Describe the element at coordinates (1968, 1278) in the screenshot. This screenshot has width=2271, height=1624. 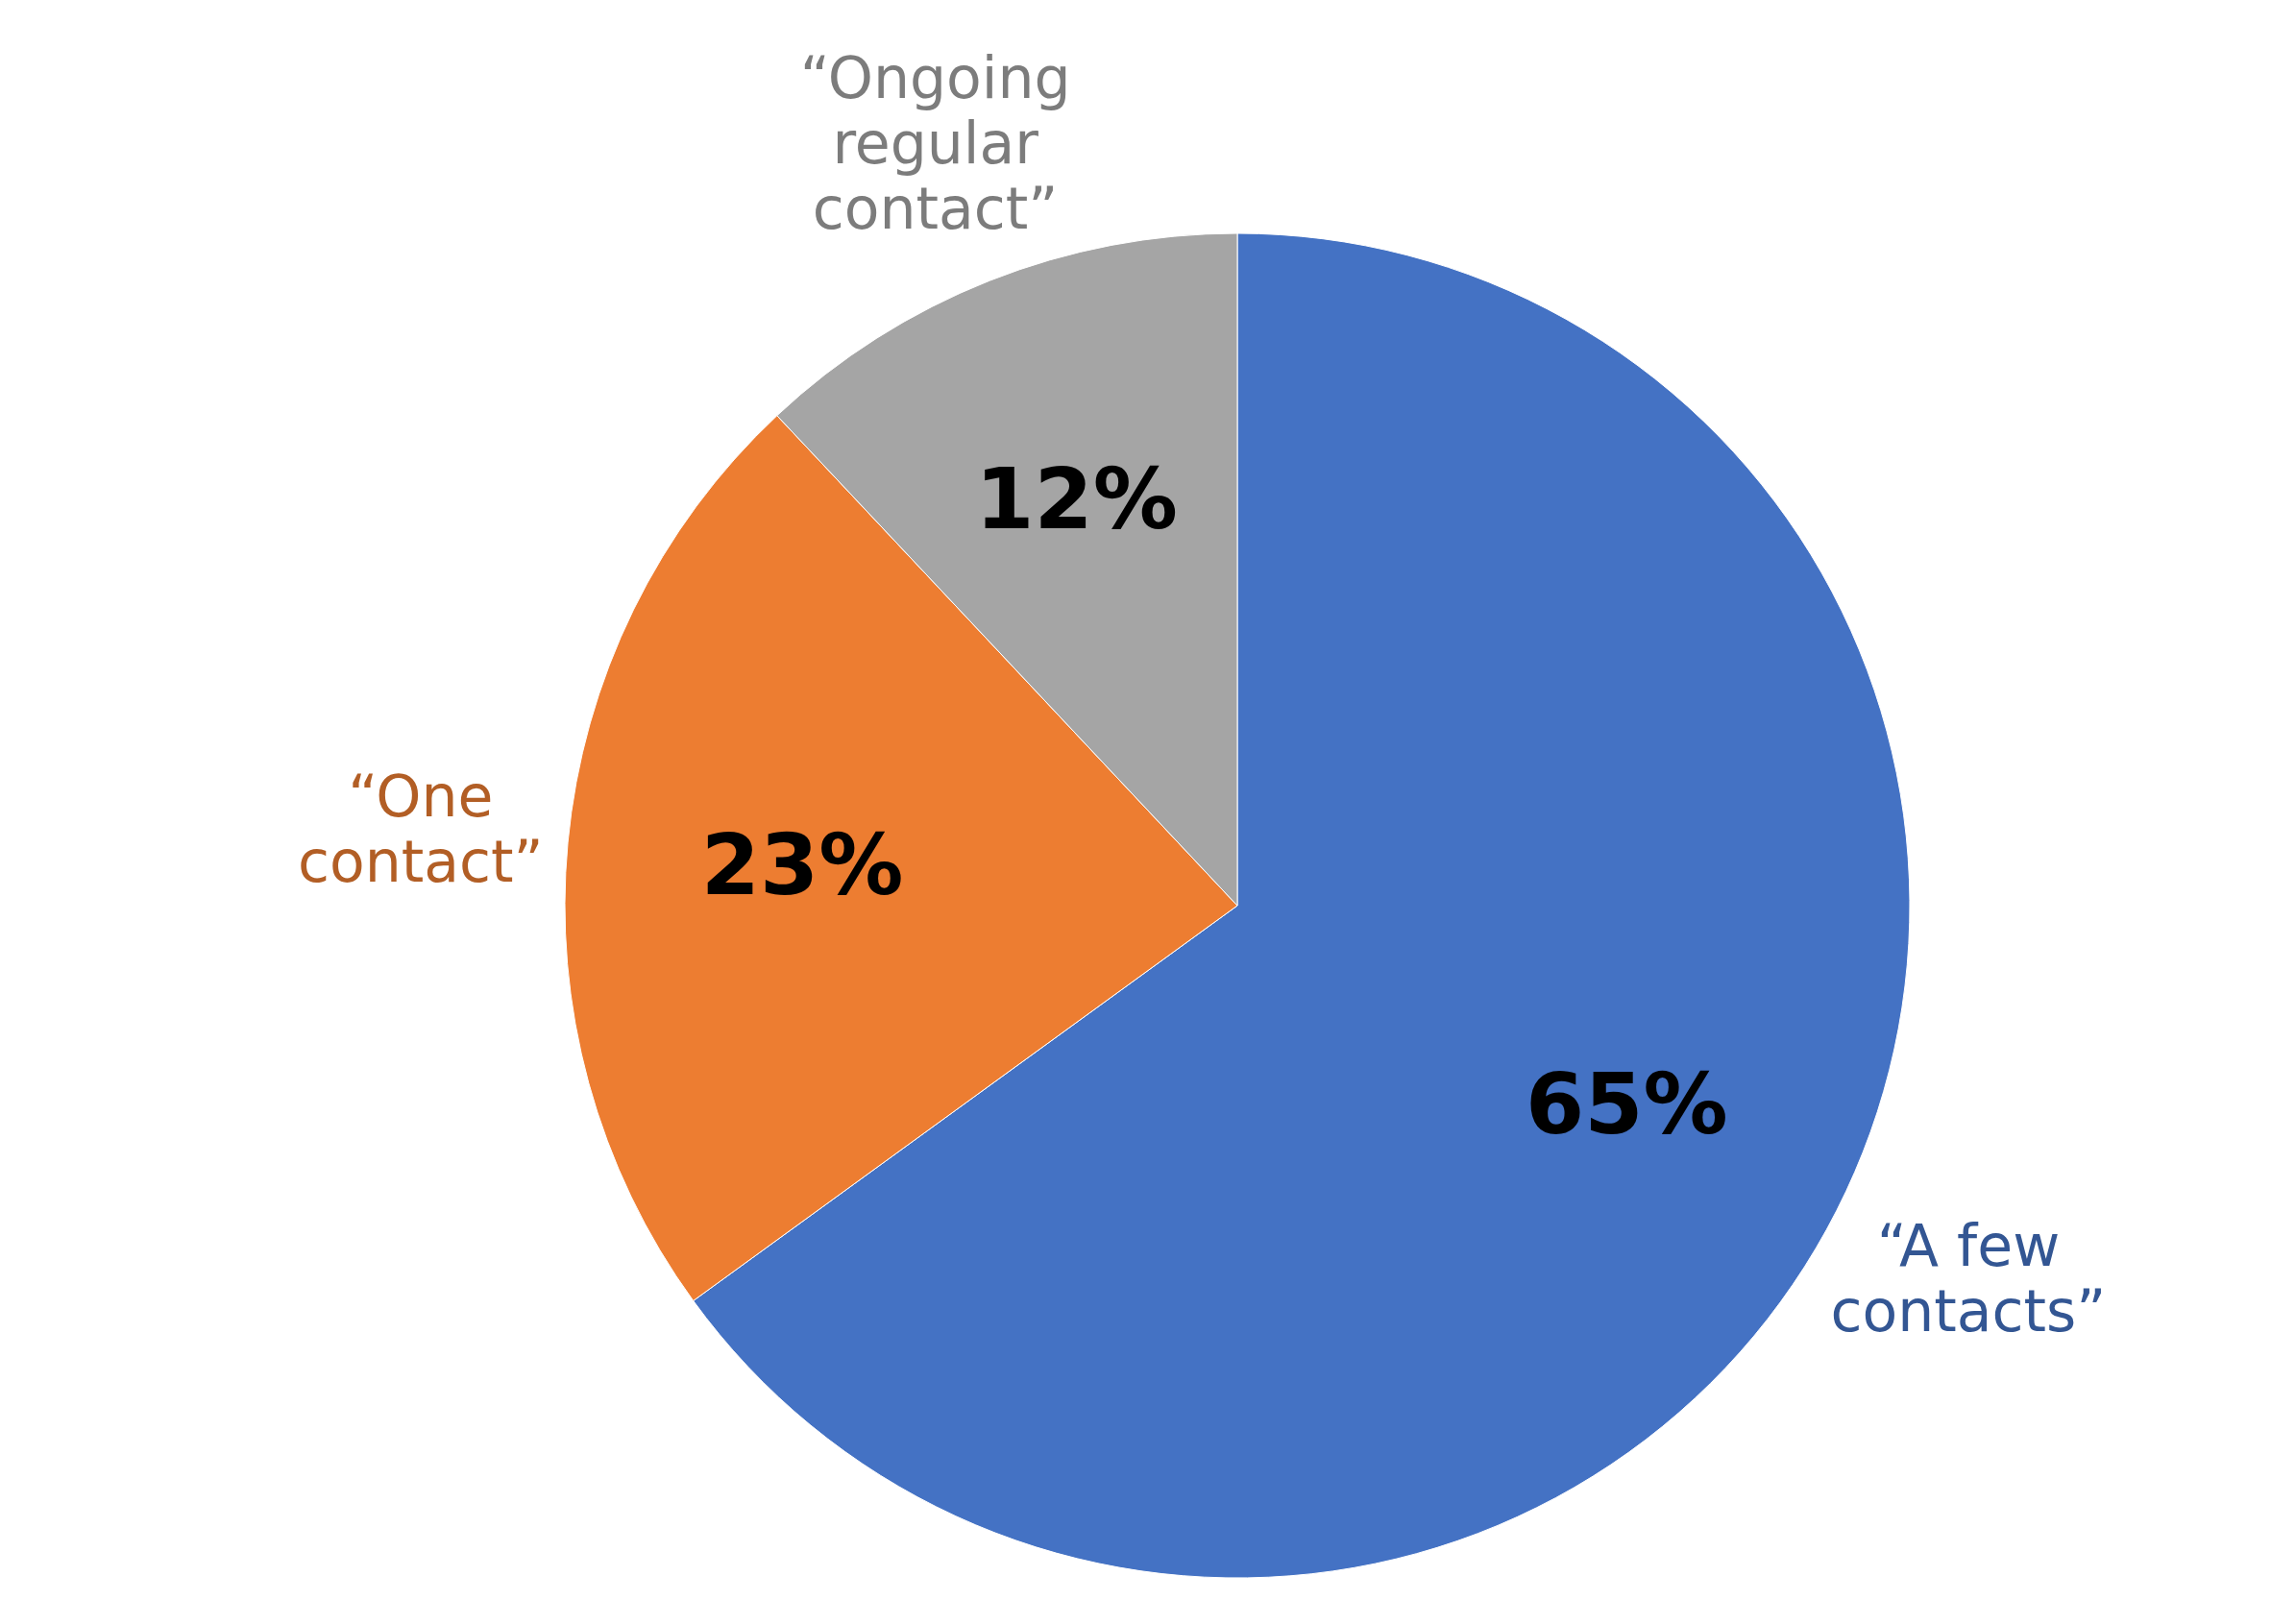
I see `slice-label: “A few contacts”` at that location.